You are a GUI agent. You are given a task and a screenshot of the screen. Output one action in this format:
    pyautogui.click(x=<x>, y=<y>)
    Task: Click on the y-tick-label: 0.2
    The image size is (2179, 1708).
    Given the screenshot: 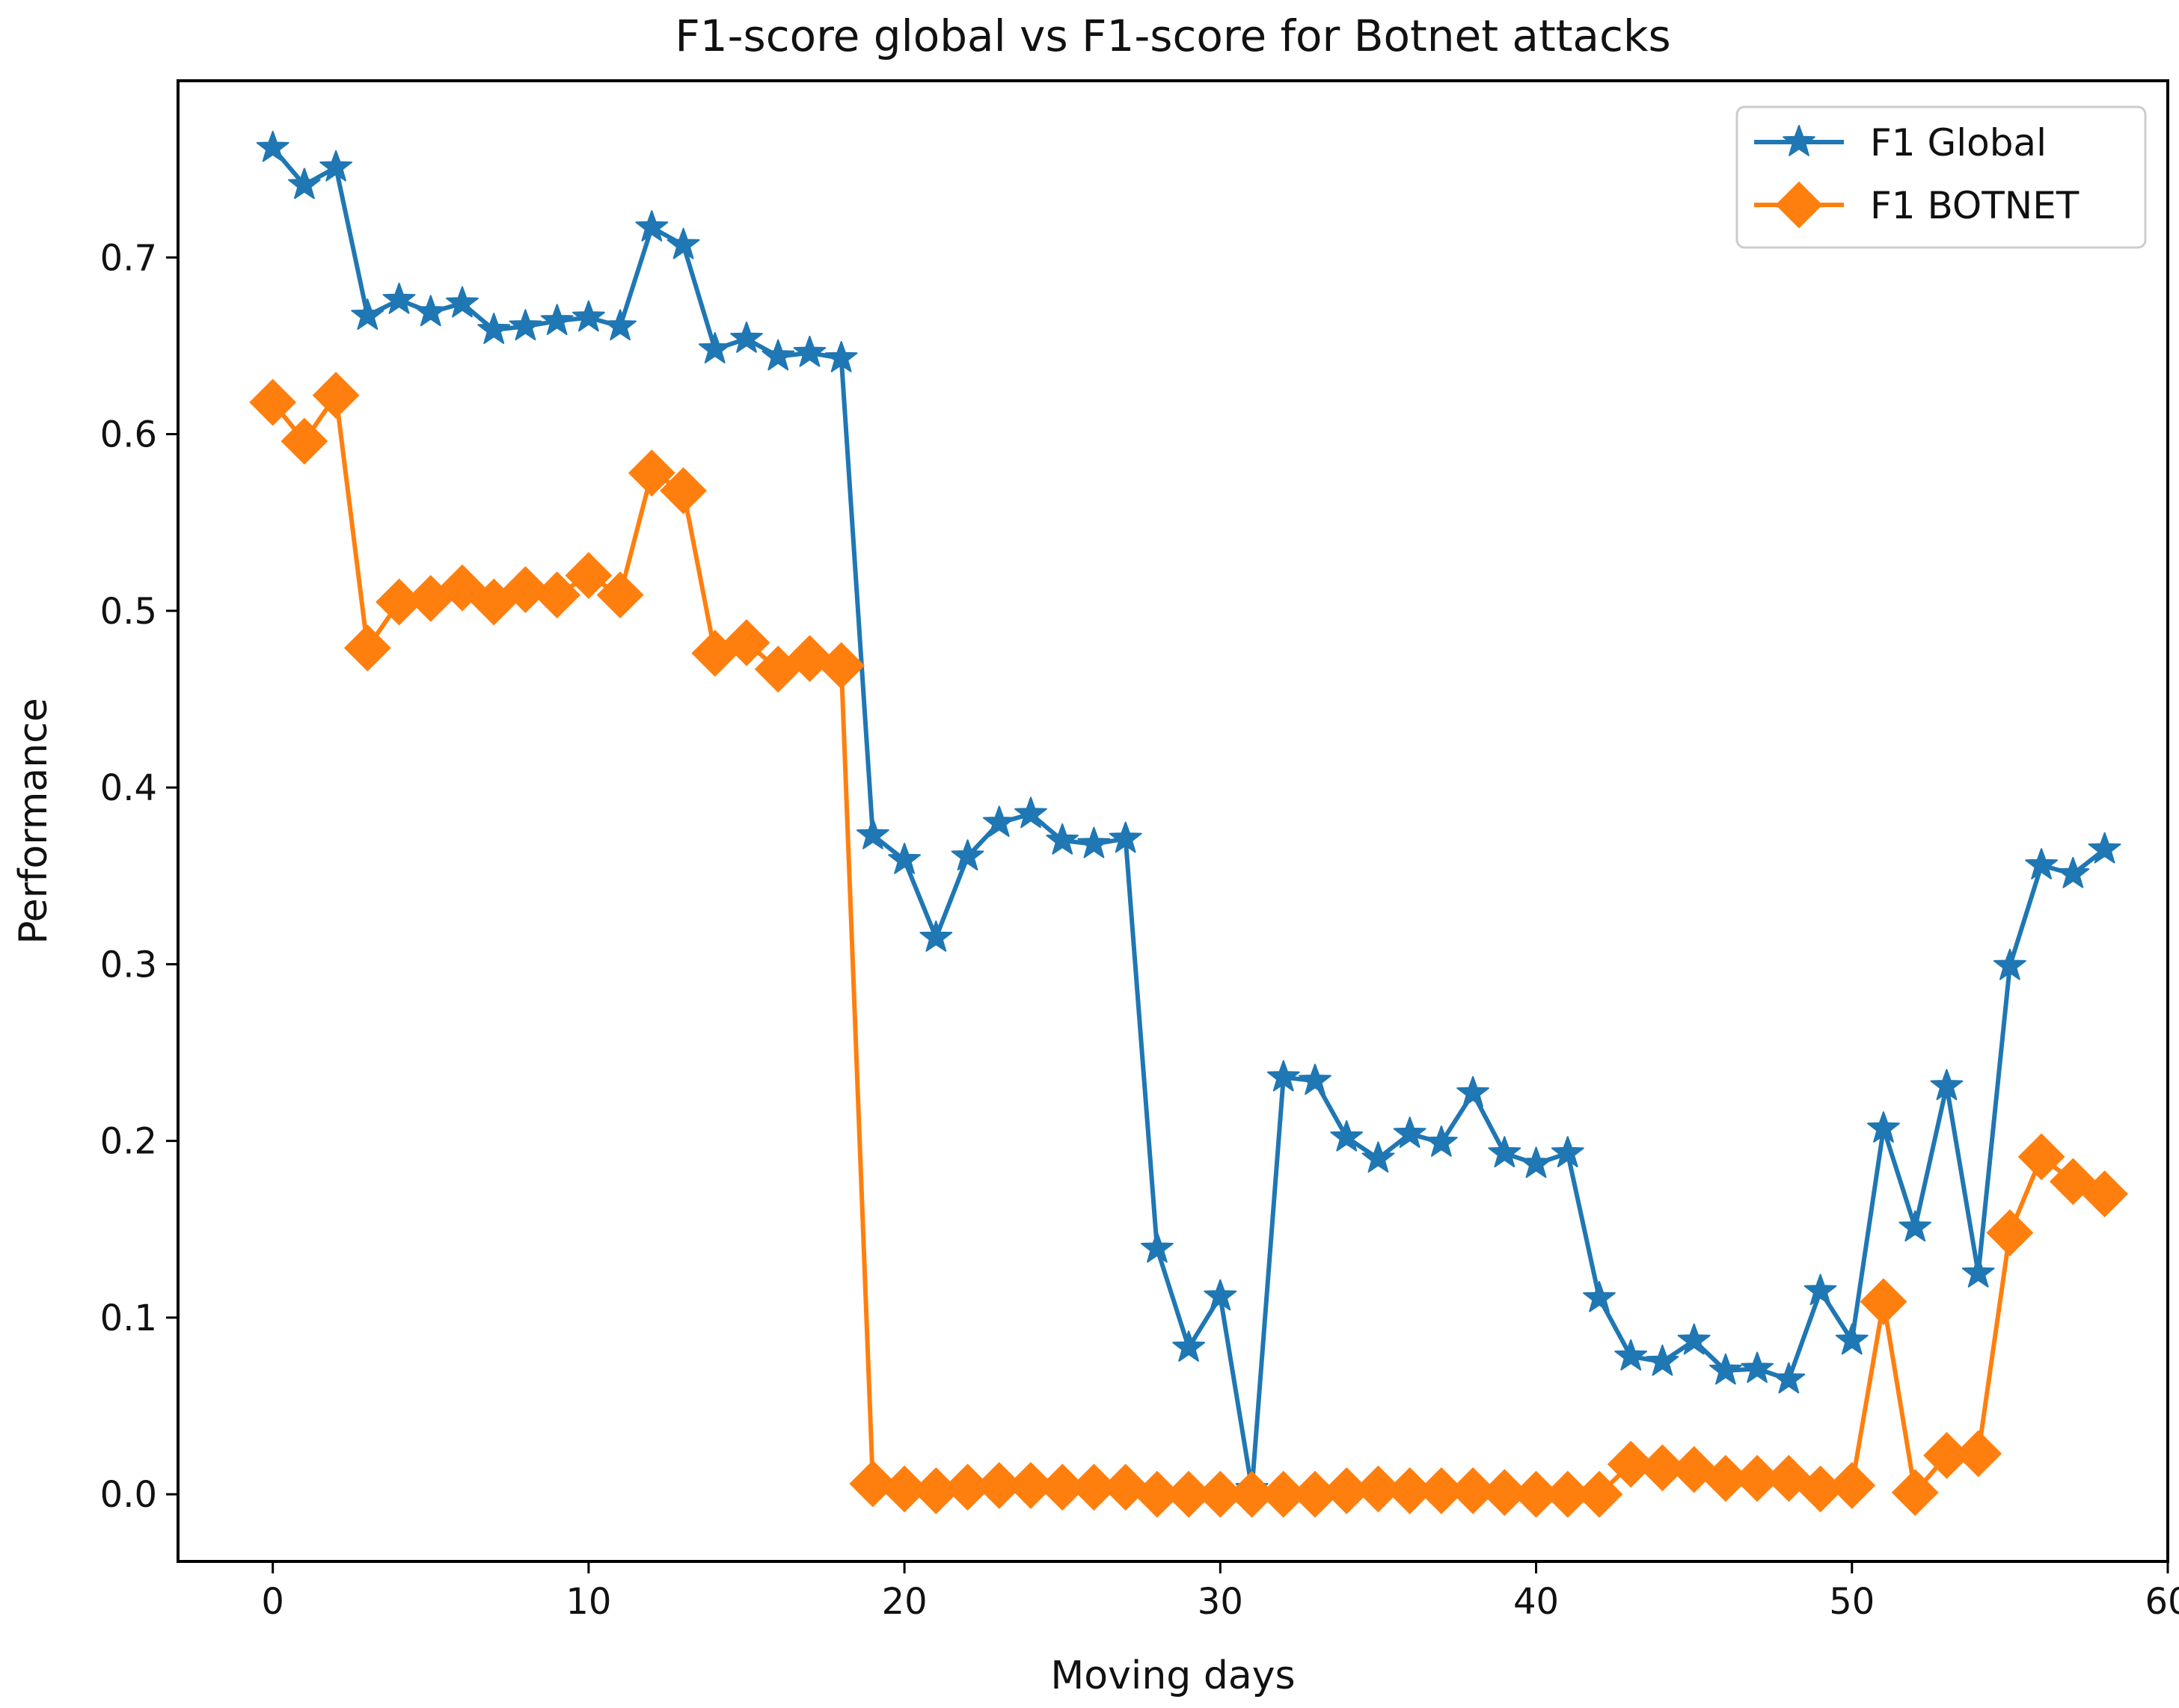 What is the action you would take?
    pyautogui.click(x=128, y=1142)
    